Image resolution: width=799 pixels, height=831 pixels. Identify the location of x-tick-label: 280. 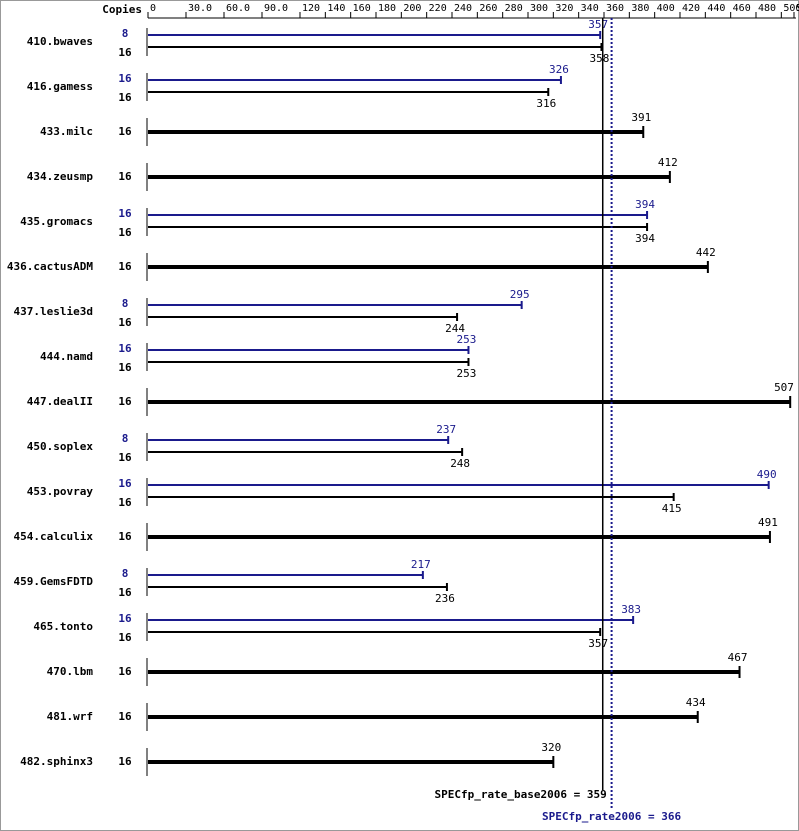
(514, 8).